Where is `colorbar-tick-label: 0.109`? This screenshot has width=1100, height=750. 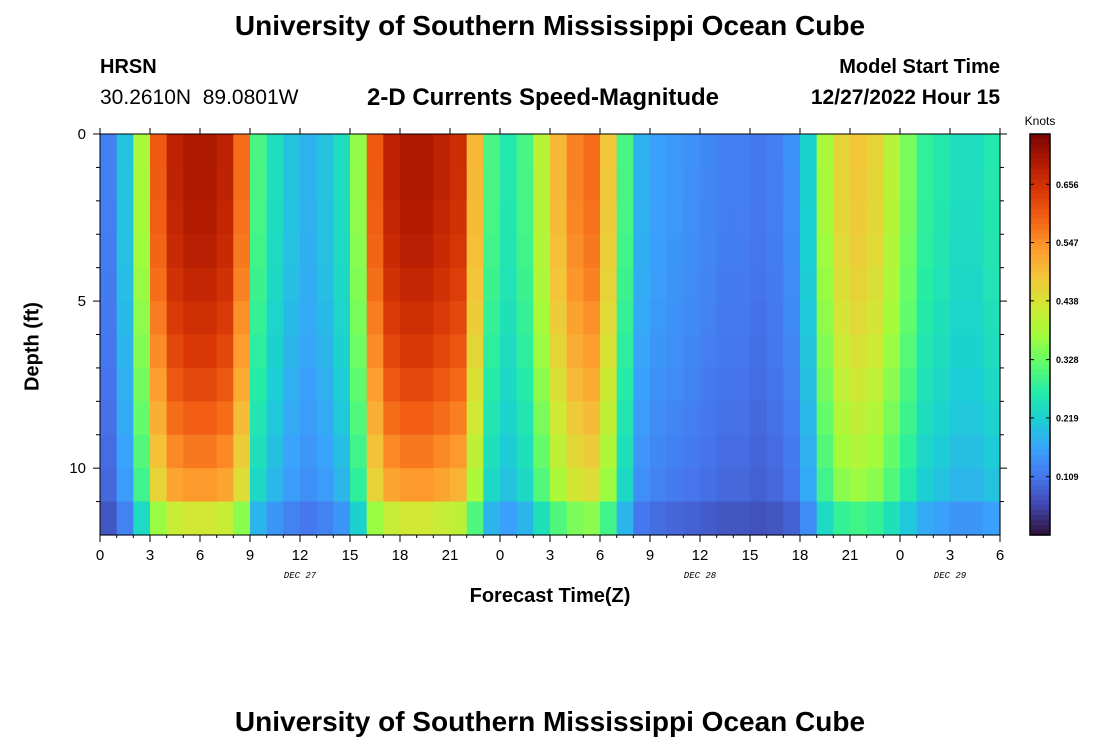 colorbar-tick-label: 0.109 is located at coordinates (1067, 477).